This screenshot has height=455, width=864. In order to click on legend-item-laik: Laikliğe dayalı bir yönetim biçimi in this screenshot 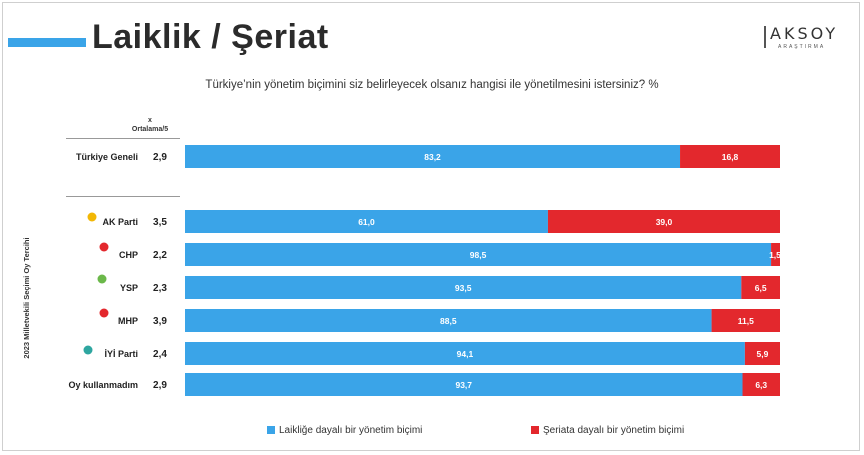, I will do `click(344, 430)`.